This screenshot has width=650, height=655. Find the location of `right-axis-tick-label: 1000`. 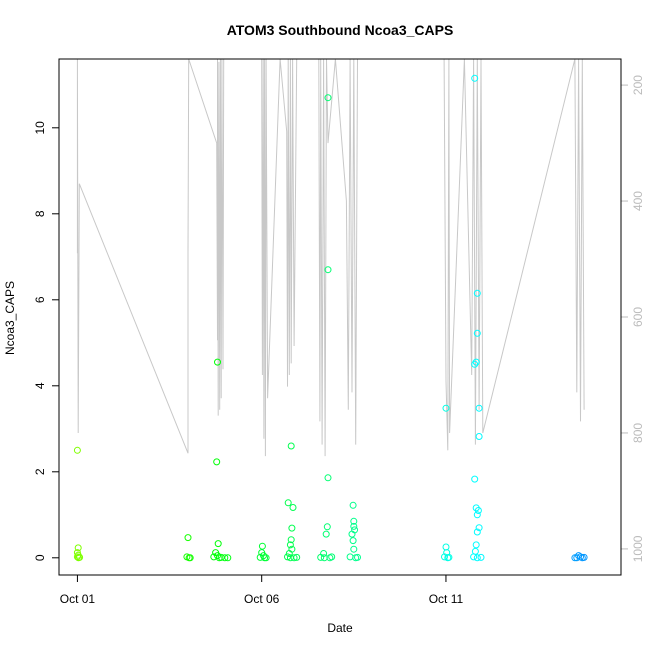

right-axis-tick-label: 1000 is located at coordinates (638, 548).